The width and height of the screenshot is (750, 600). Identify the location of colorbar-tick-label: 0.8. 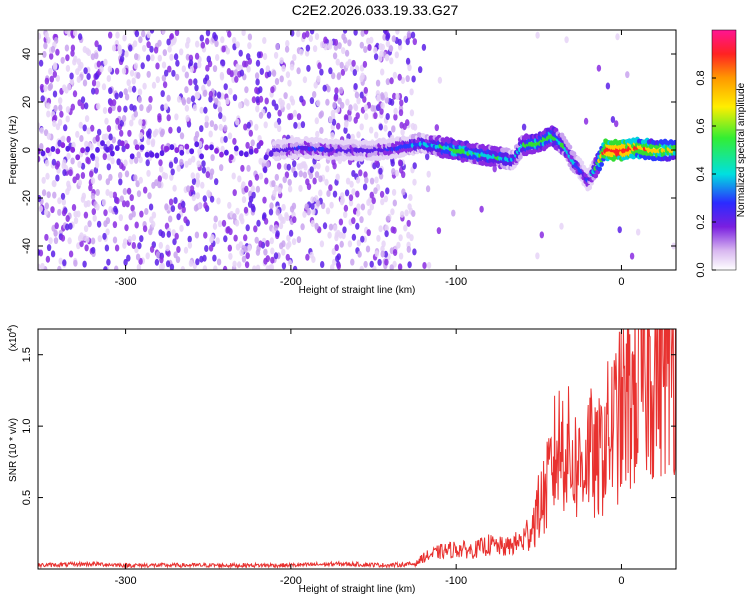
(701, 77).